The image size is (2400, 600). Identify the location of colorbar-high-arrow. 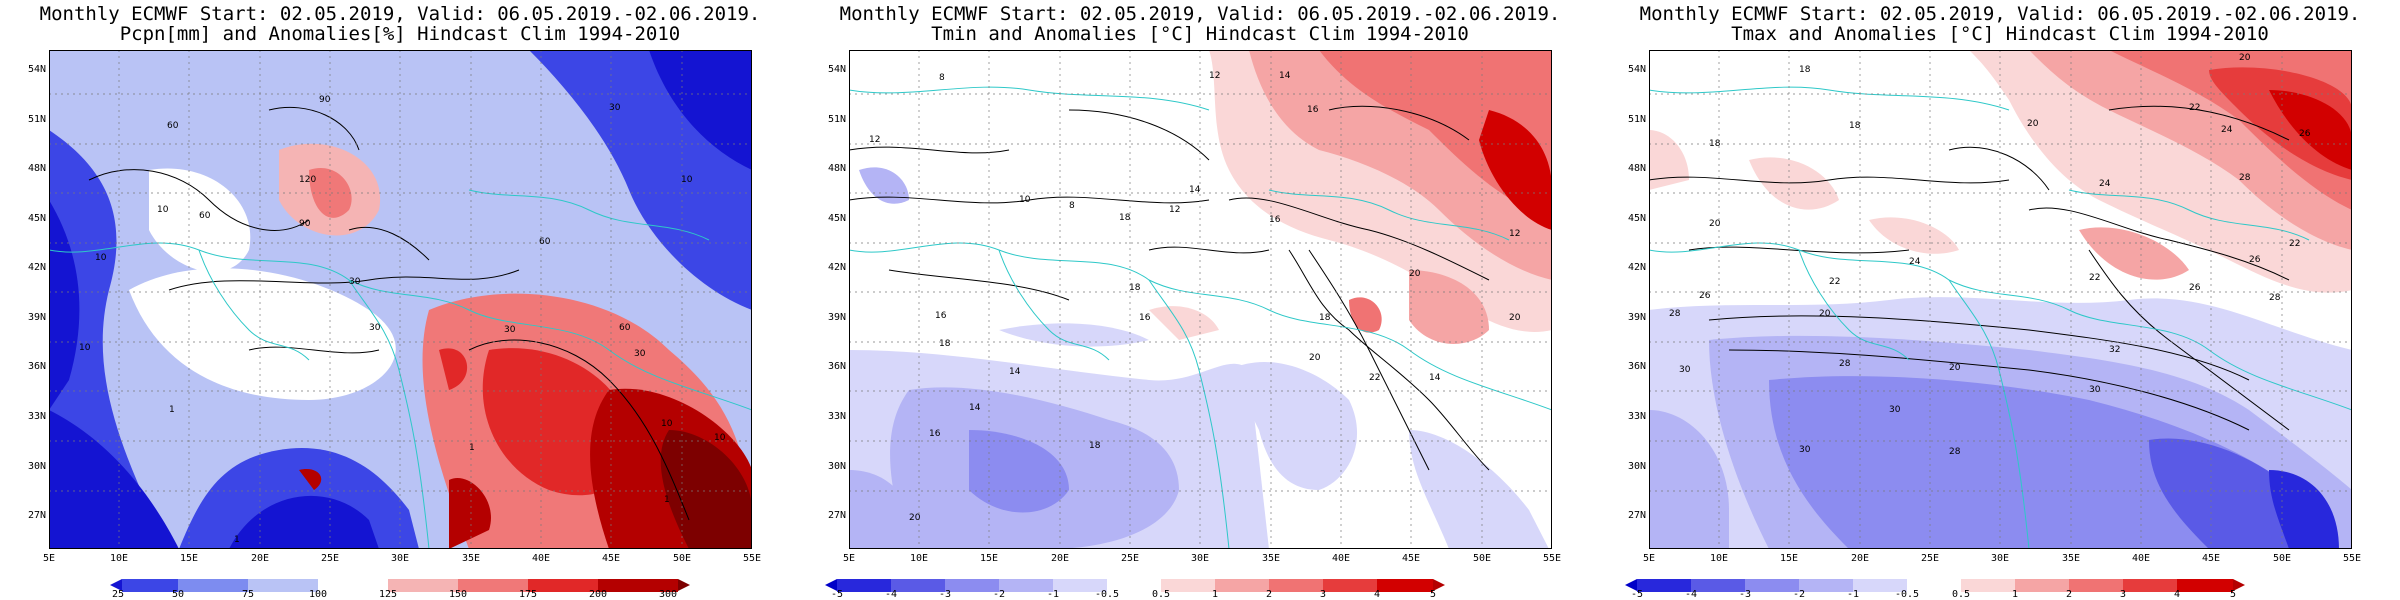
(1439, 585).